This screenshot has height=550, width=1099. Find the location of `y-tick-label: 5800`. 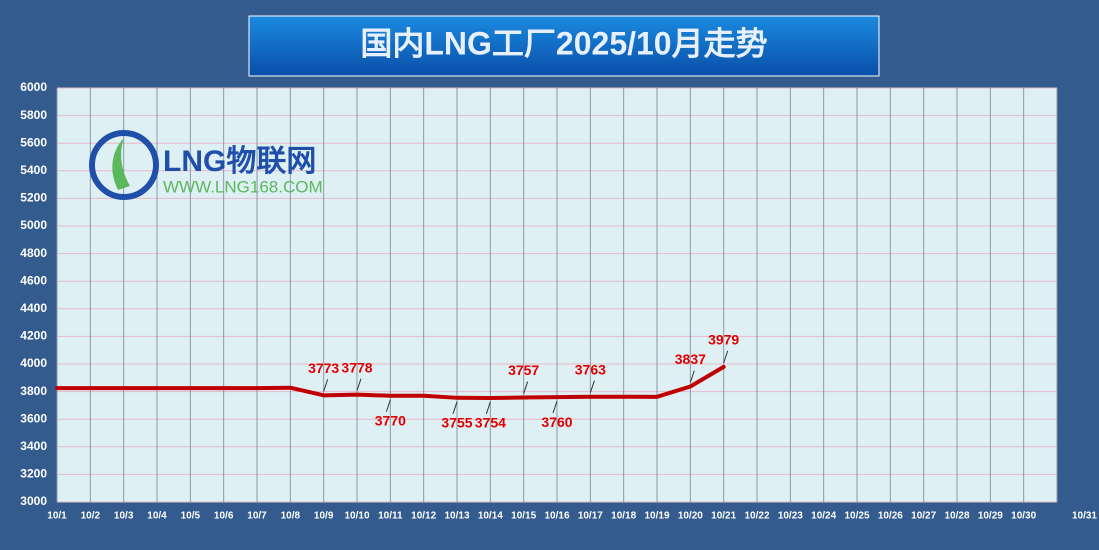

y-tick-label: 5800 is located at coordinates (33, 115).